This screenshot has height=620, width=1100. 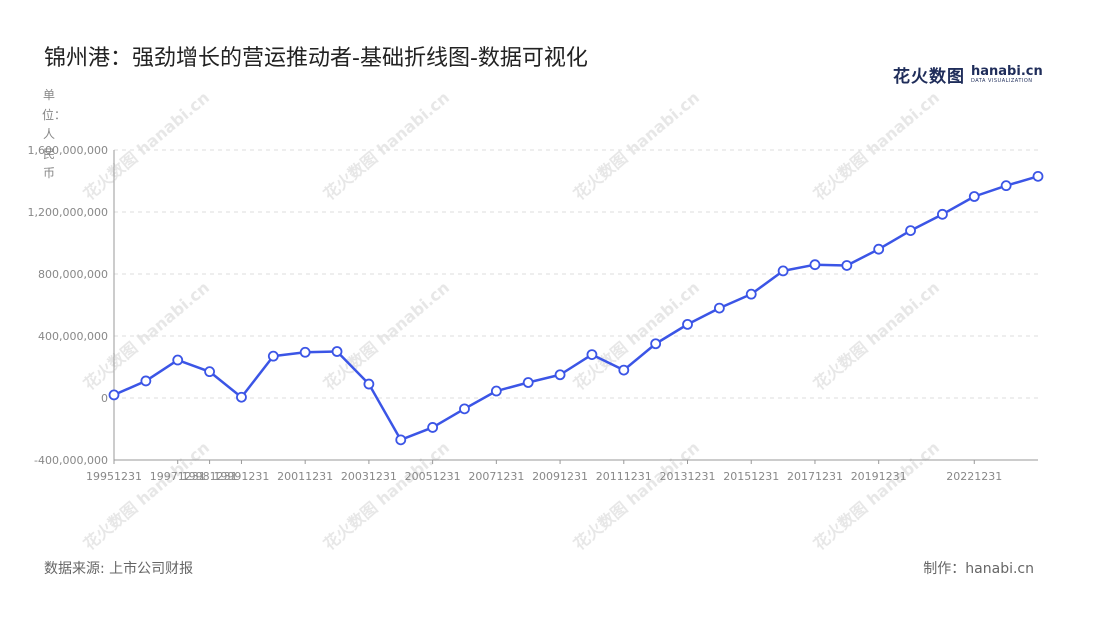 What do you see at coordinates (68, 150) in the screenshot?
I see `y-tick-label: 1,600,000,000` at bounding box center [68, 150].